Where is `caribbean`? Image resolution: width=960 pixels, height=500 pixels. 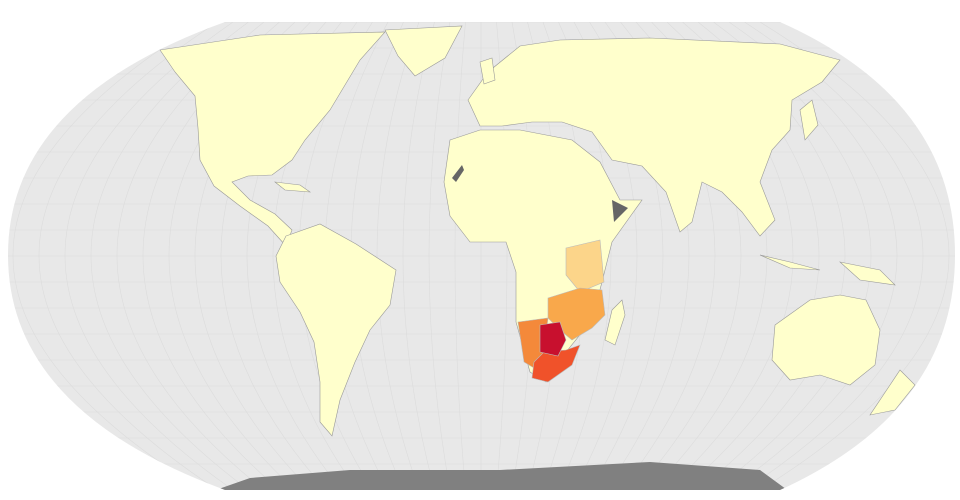
caribbean is located at coordinates (292, 187).